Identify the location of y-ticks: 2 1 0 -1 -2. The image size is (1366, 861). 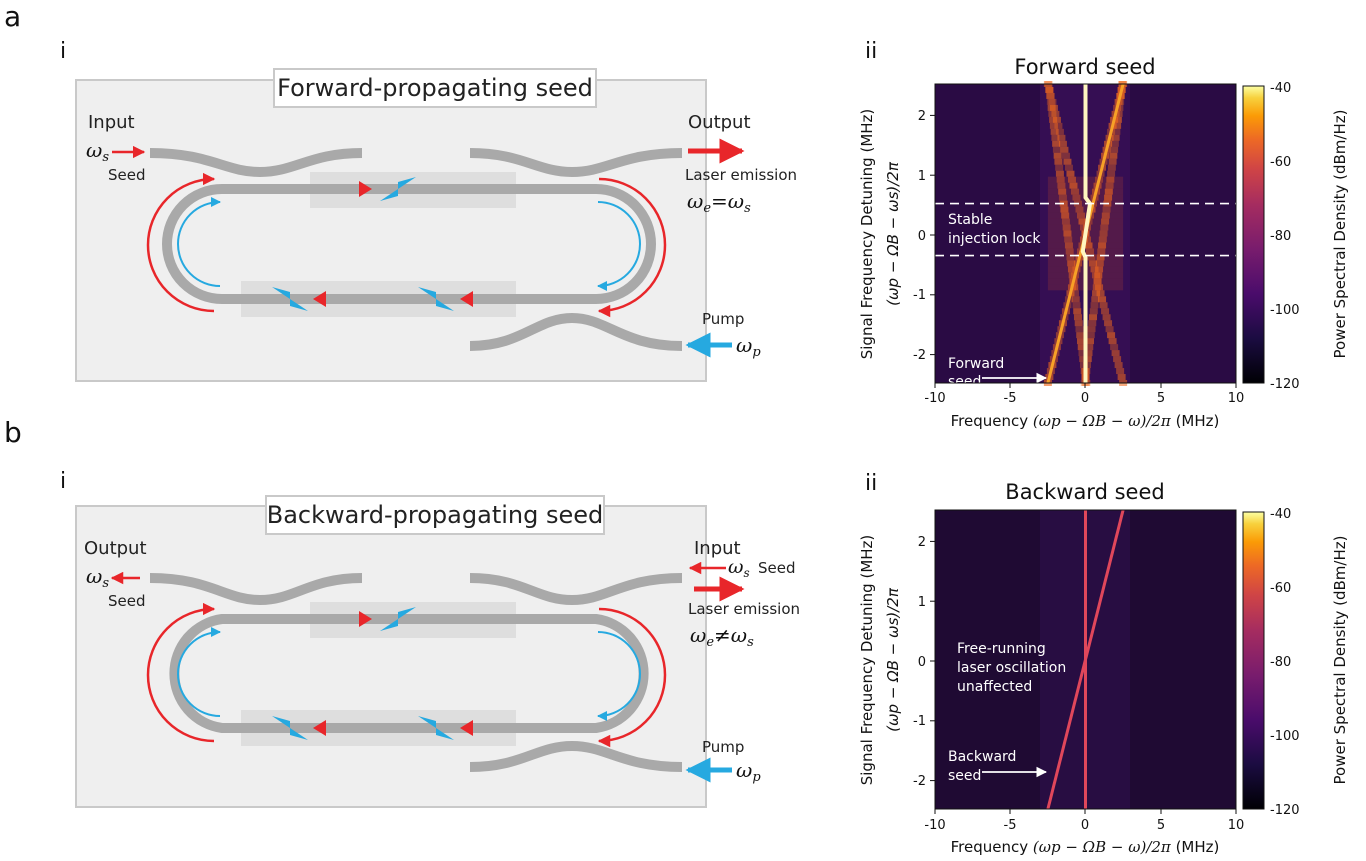
(924, 662).